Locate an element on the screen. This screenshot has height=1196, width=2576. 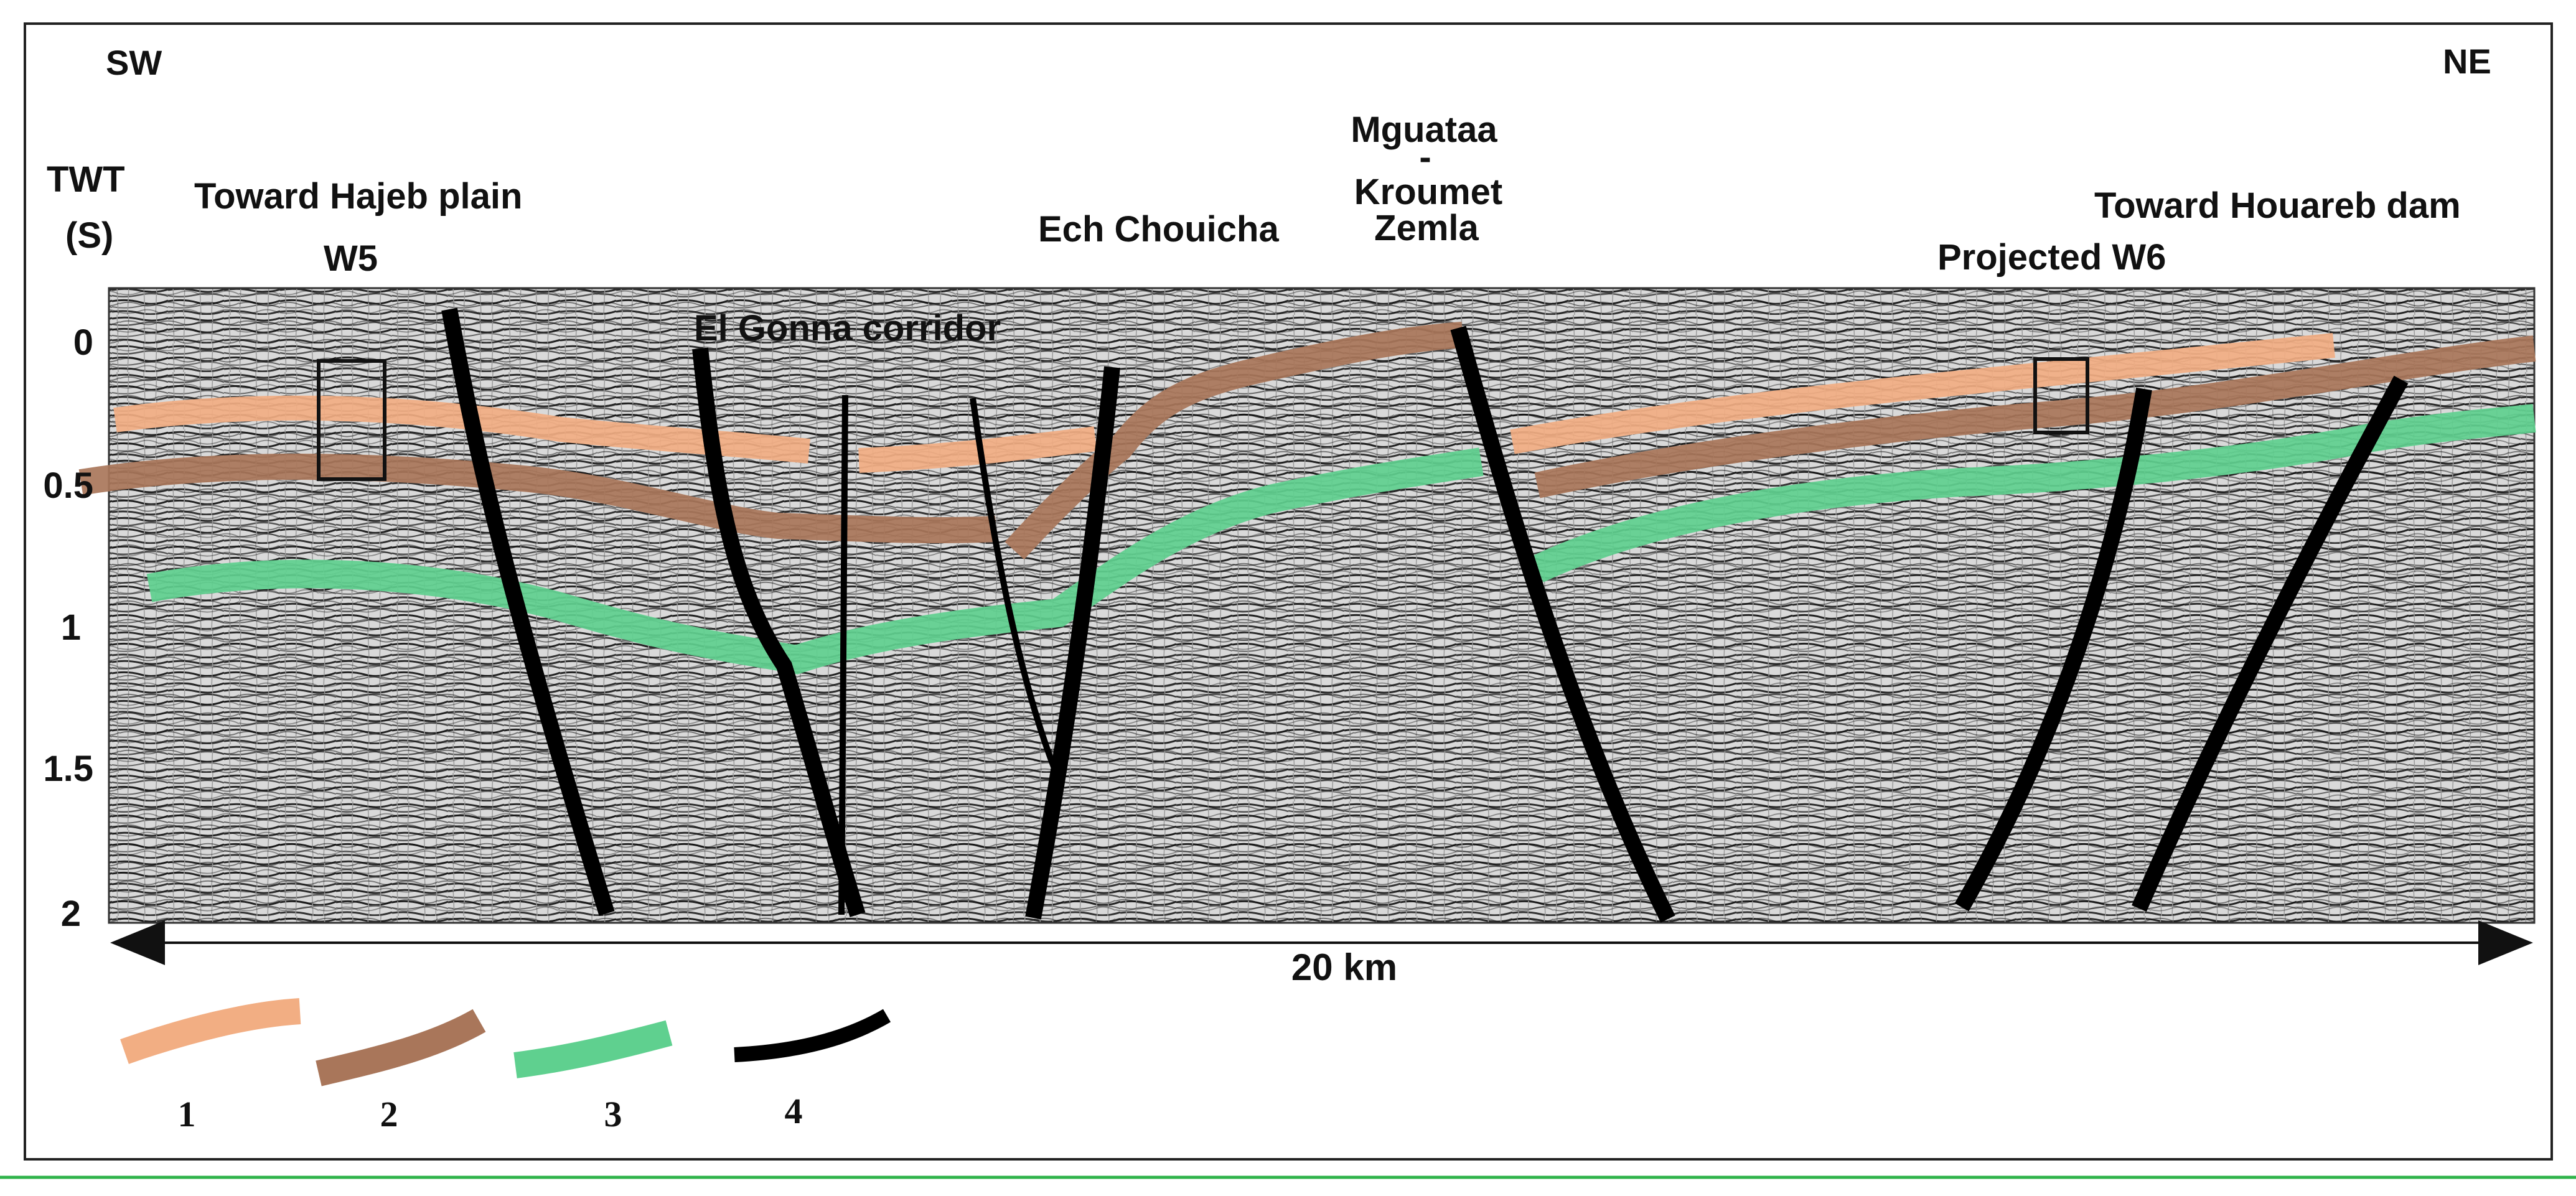
mguataa-label-line4: Zemla is located at coordinates (1426, 228).